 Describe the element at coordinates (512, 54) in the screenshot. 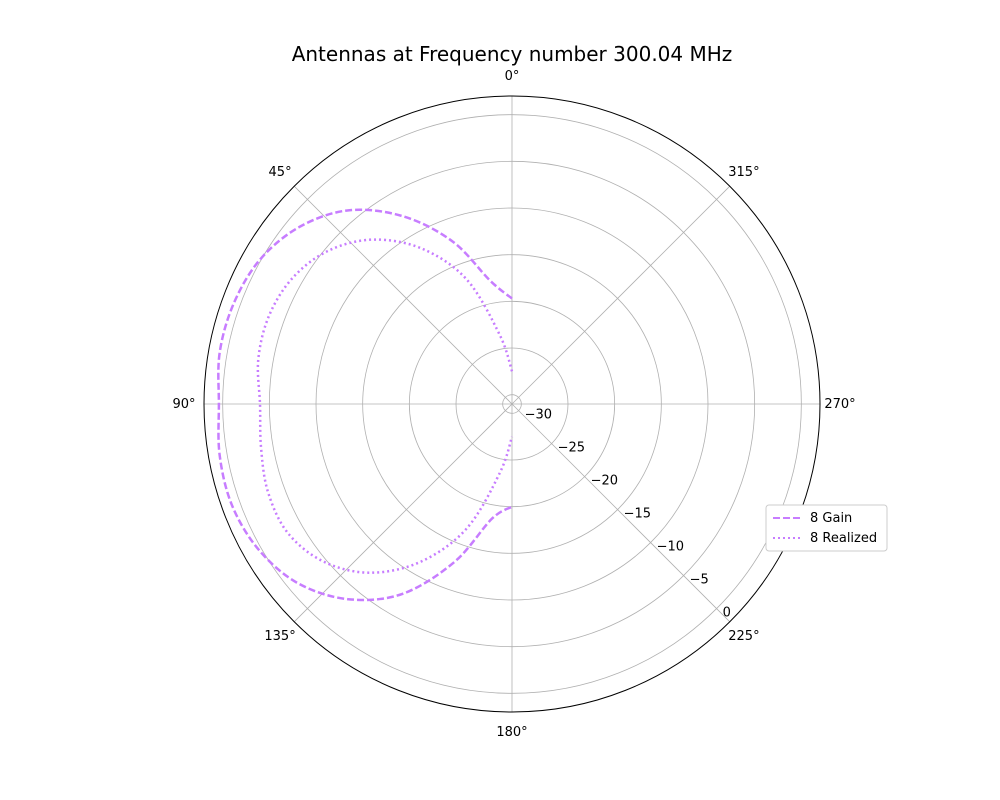

I see `chart-title: Antennas at Frequency number 300.04 MHz` at that location.